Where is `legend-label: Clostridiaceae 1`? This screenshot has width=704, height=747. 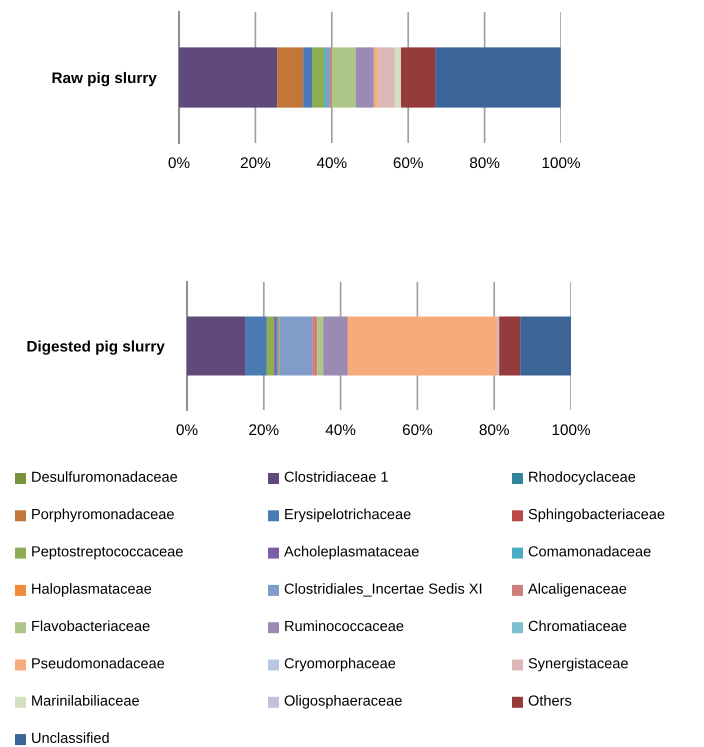 legend-label: Clostridiaceae 1 is located at coordinates (336, 476).